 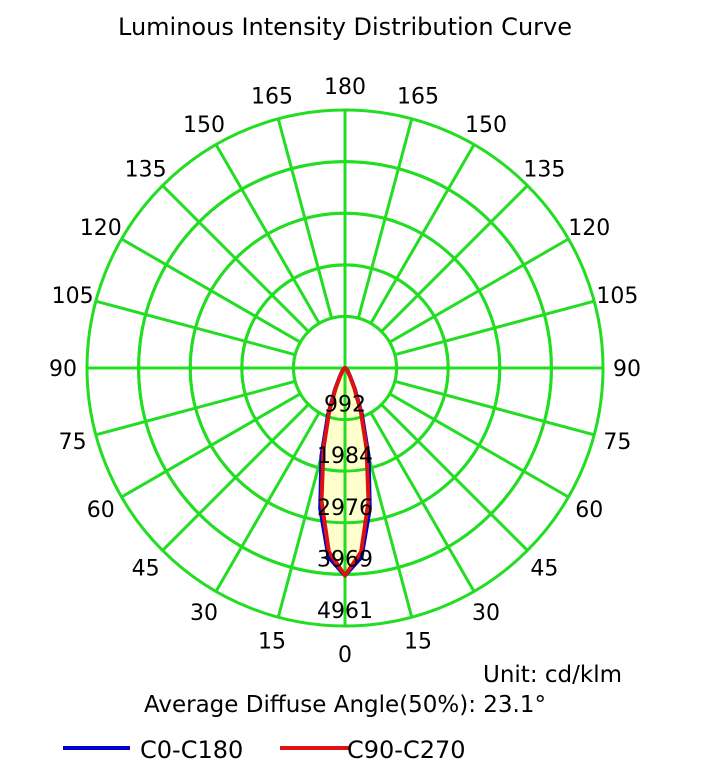 I want to click on legend-label-c90: C90-C270, so click(x=406, y=750).